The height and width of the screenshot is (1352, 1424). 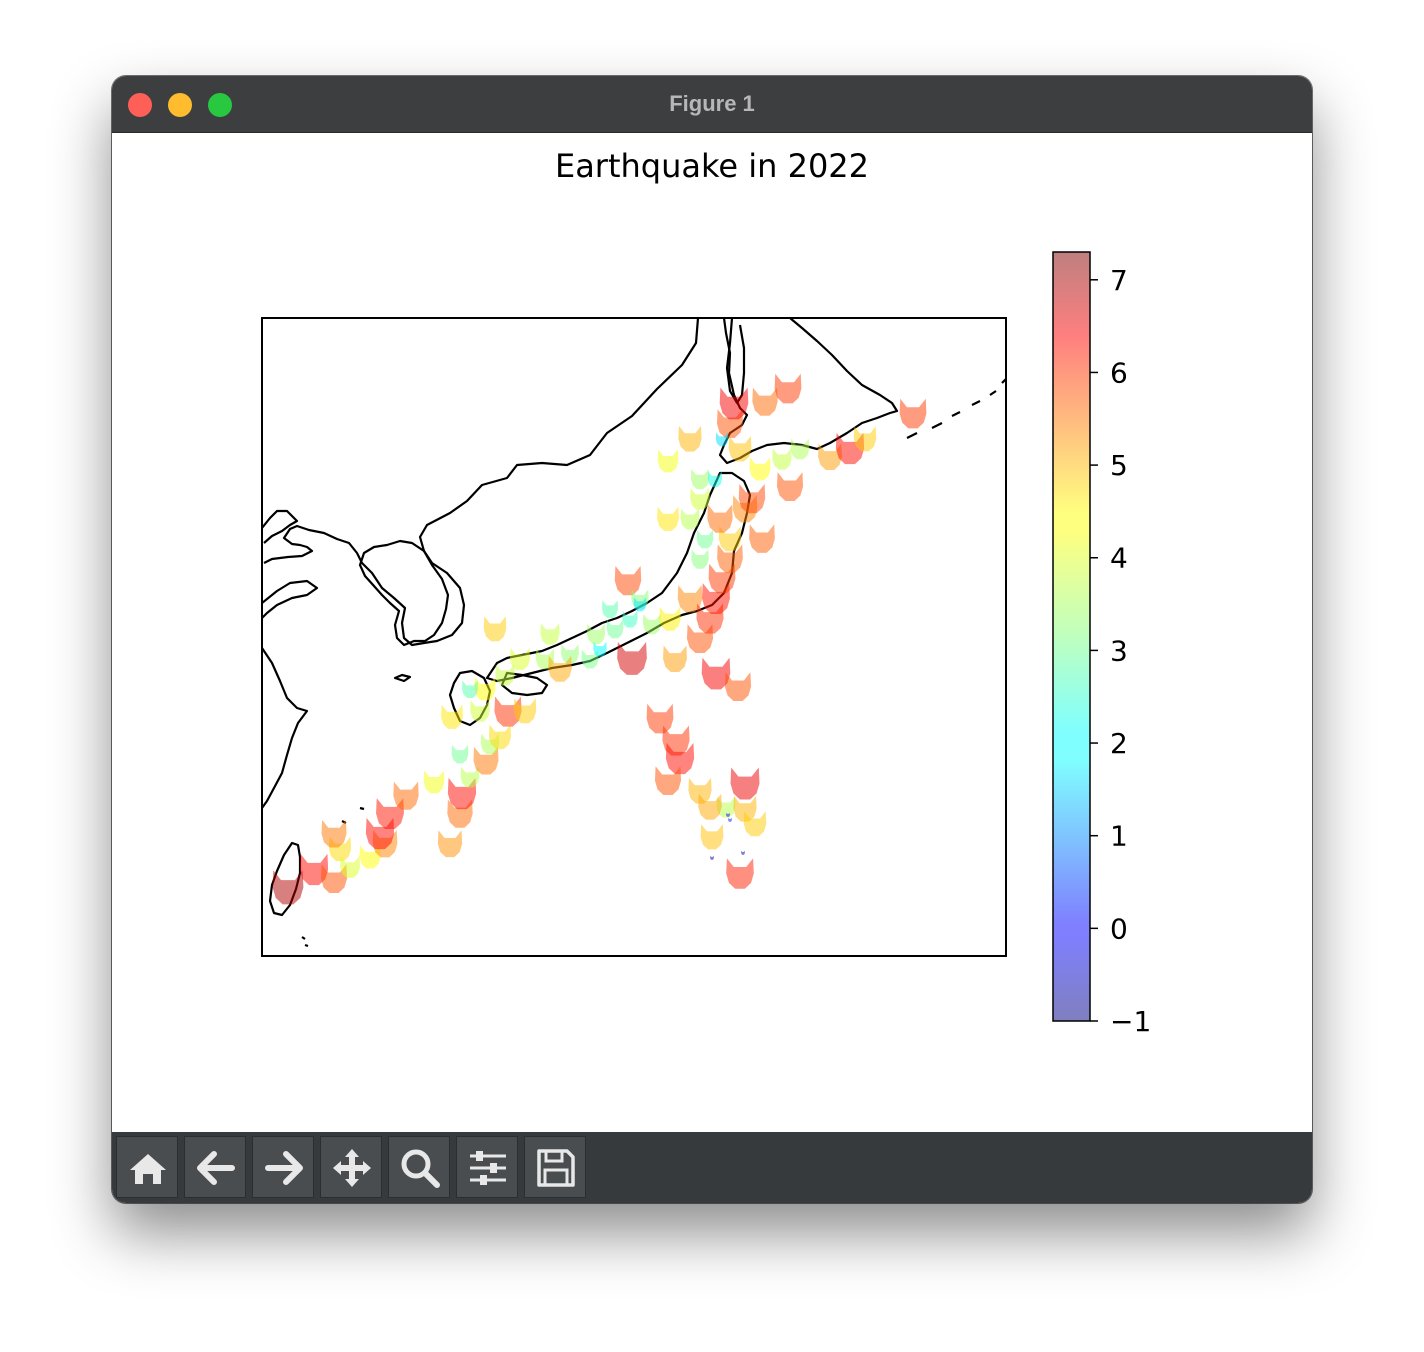 I want to click on configure-subplots-button, so click(x=487, y=1167).